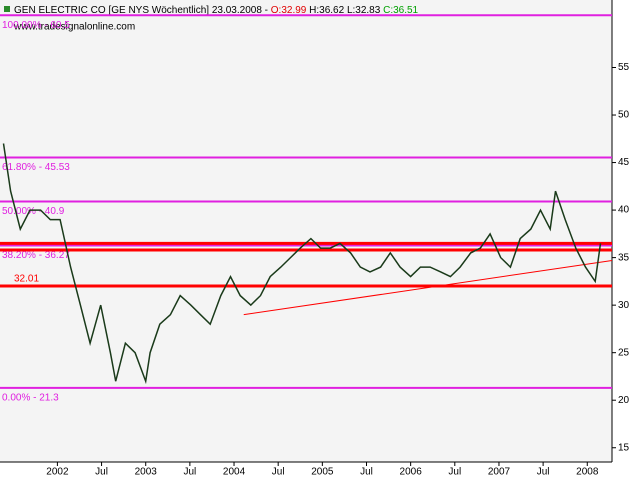  What do you see at coordinates (345, 10) in the screenshot?
I see `high-low-label: H:36.62 L:32.83` at bounding box center [345, 10].